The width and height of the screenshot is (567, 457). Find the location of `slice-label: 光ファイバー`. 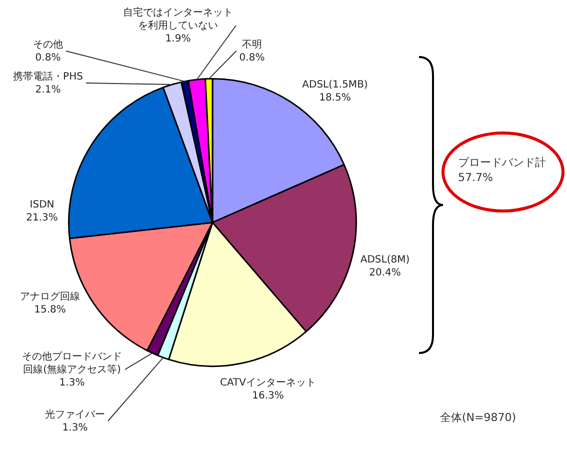

slice-label: 光ファイバー is located at coordinates (75, 414).